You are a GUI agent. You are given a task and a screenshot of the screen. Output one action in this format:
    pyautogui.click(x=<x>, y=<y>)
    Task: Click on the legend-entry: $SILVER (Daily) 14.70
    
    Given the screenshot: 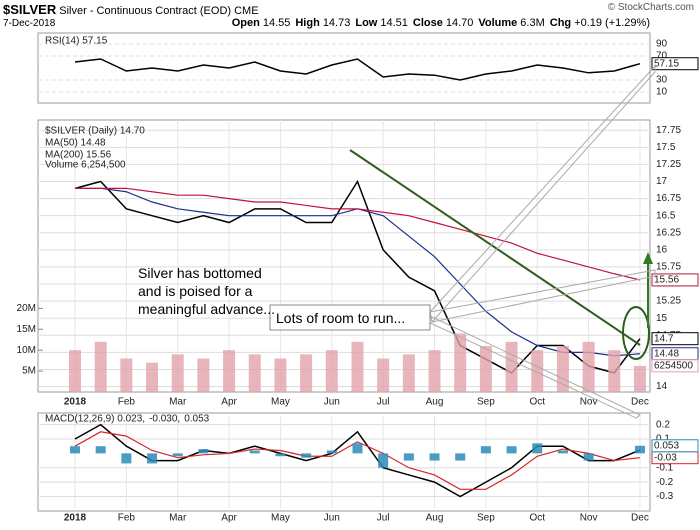 What is the action you would take?
    pyautogui.click(x=95, y=131)
    